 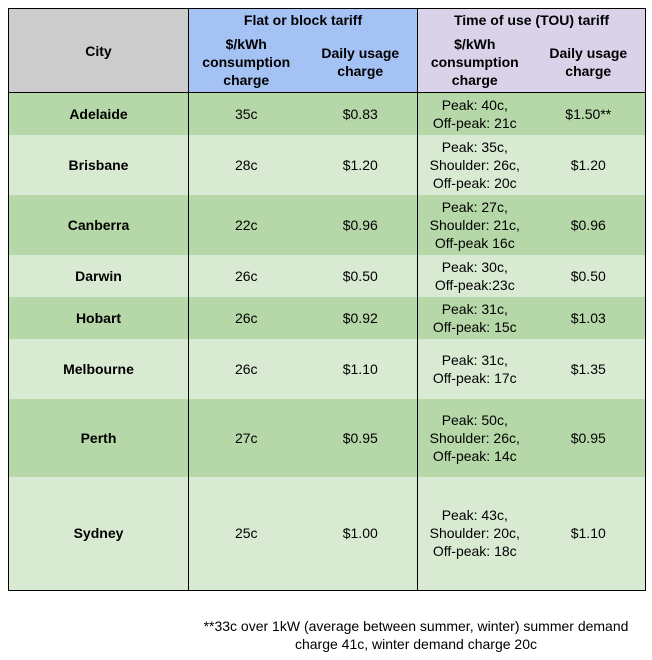 I want to click on tou-daily-cell: $1.20, so click(x=589, y=164).